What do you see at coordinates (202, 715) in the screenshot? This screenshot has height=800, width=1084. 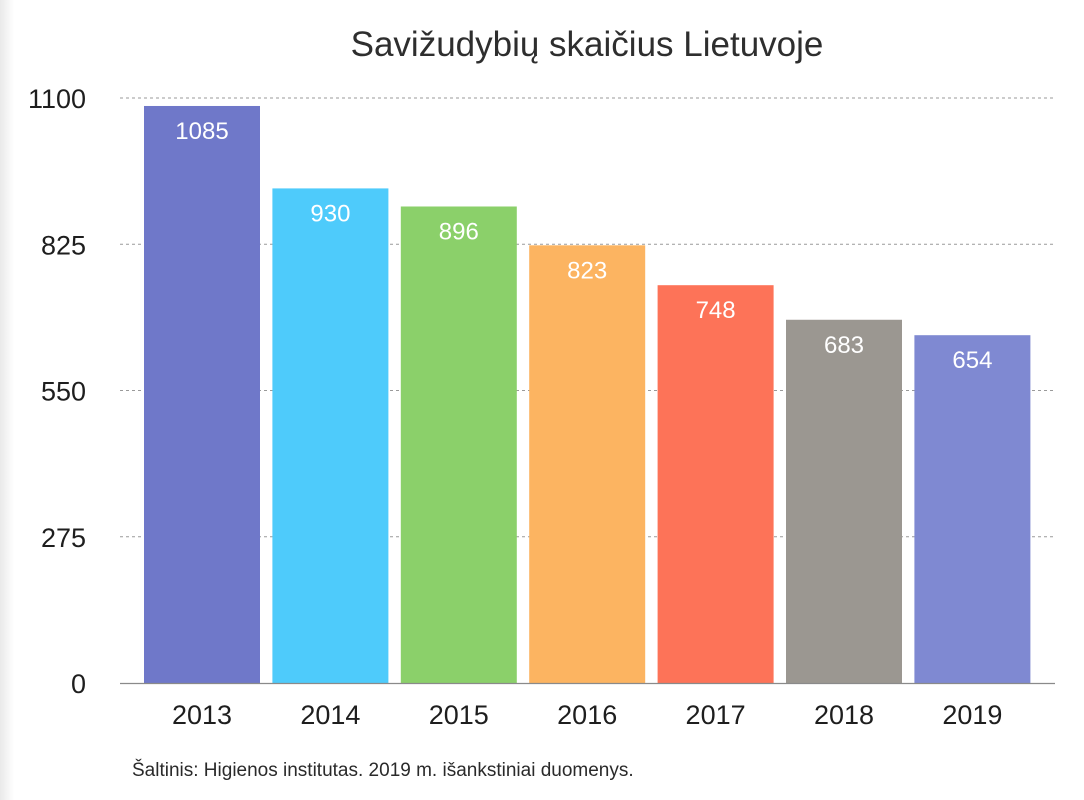 I see `x-tick-label-2013: 2013` at bounding box center [202, 715].